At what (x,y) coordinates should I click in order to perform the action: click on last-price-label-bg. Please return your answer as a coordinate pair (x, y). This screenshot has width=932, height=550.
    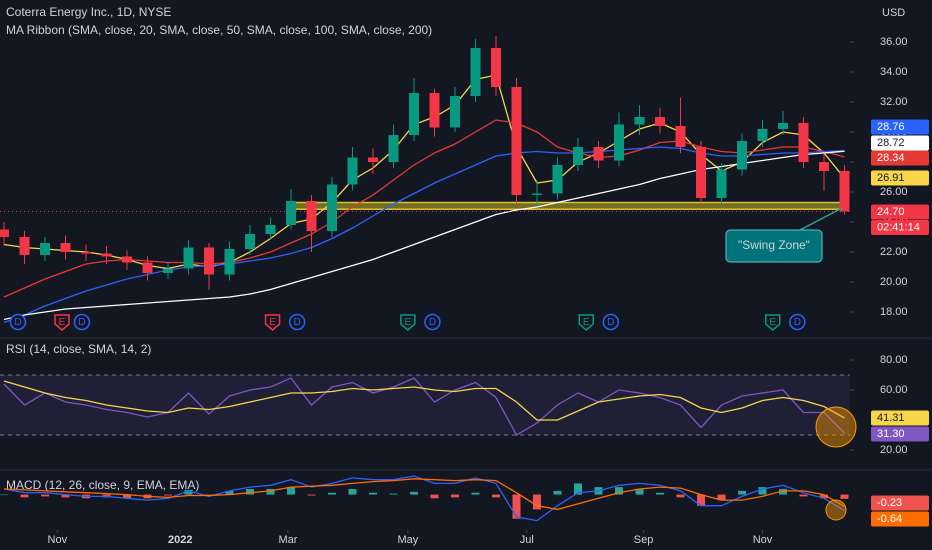
    Looking at the image, I should click on (900, 212).